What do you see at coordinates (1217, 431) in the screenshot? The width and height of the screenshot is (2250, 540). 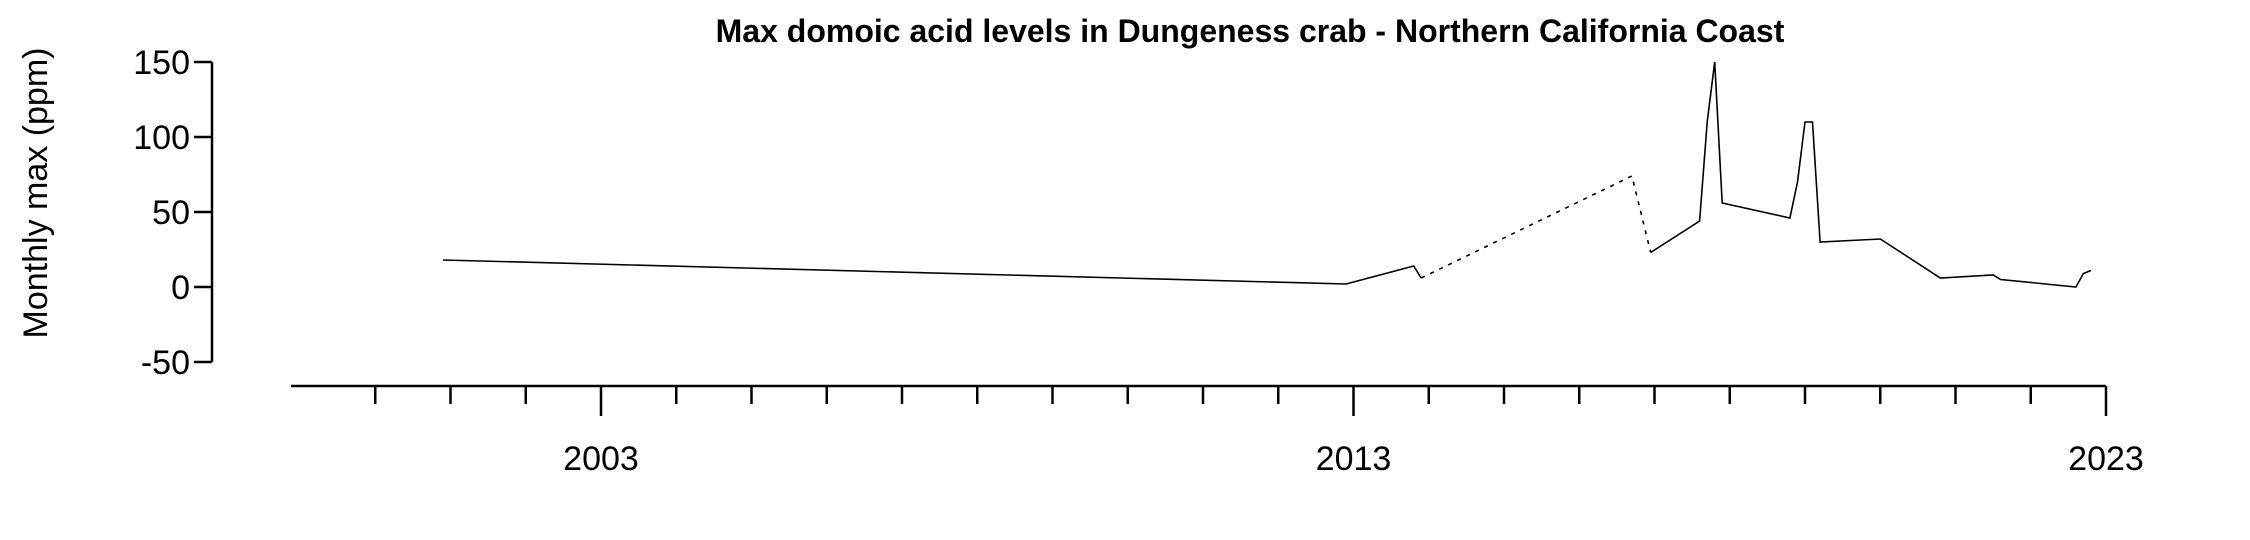 I see `x-axis: 2003 2013 2023` at bounding box center [1217, 431].